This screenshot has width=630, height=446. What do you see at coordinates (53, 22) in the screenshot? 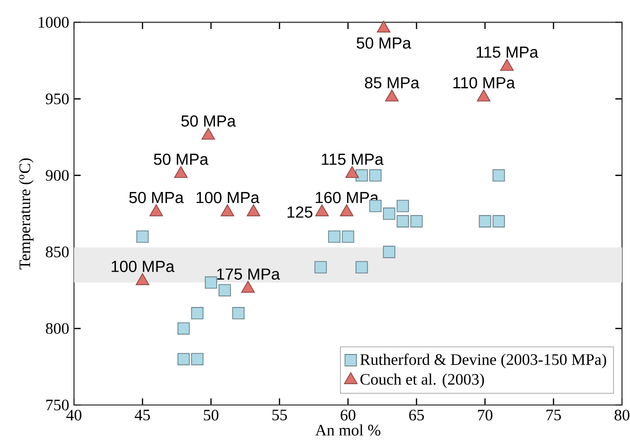
I see `y-tick-label: 1000` at bounding box center [53, 22].